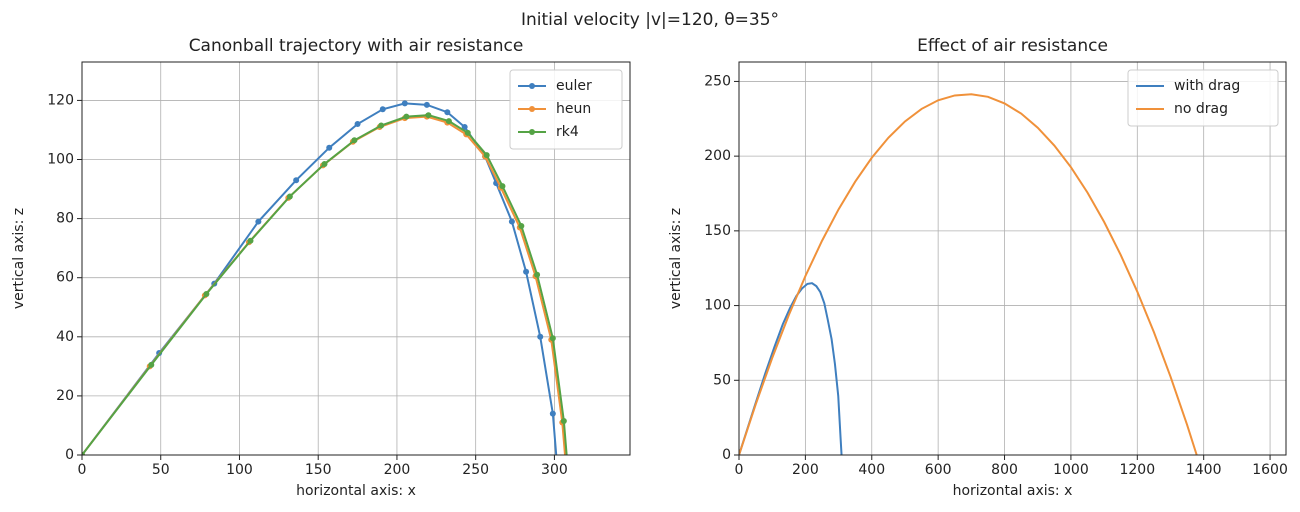 Image resolution: width=1300 pixels, height=512 pixels. I want to click on x-tick-label: 150, so click(318, 470).